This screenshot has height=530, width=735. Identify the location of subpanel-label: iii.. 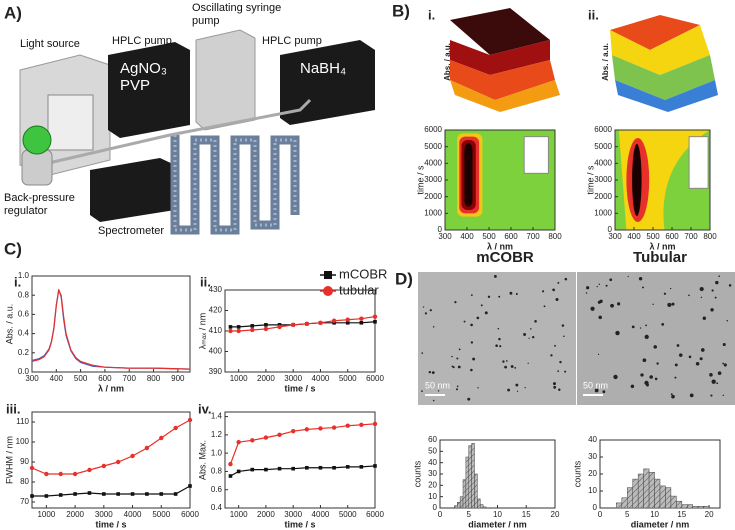
(13, 408).